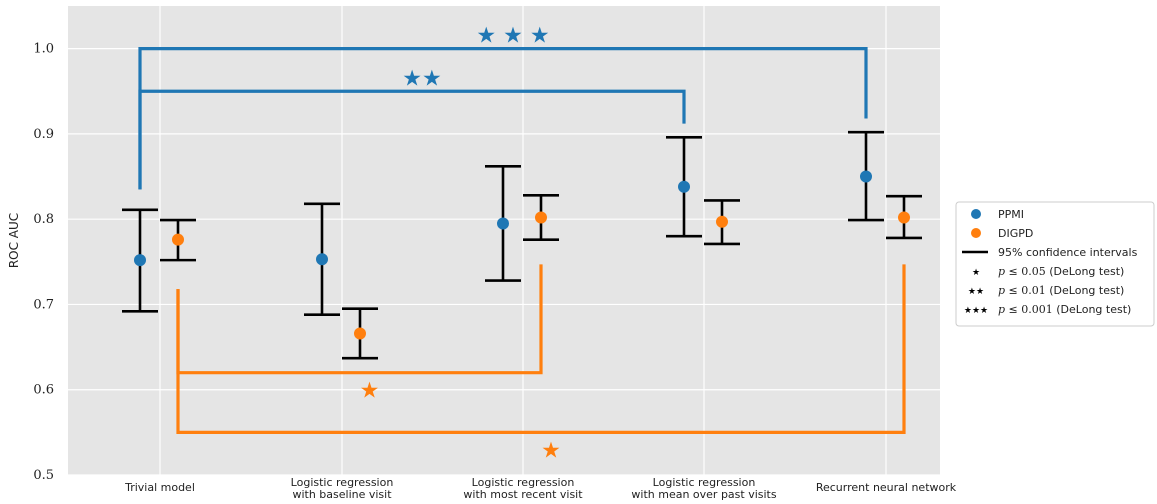 The width and height of the screenshot is (1157, 504). Describe the element at coordinates (43, 134) in the screenshot. I see `y-tick-label: 0.9` at that location.